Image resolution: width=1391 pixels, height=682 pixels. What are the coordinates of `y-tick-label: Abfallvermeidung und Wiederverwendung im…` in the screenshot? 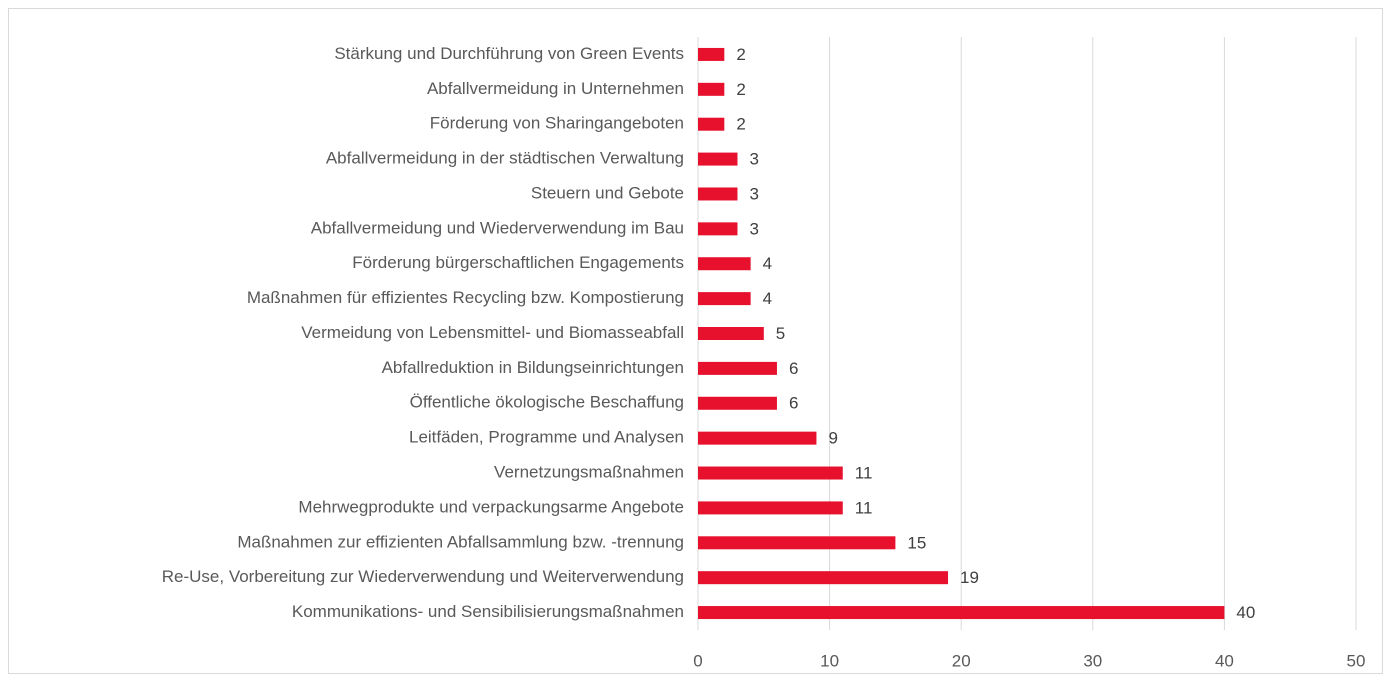 It's located at (497, 227).